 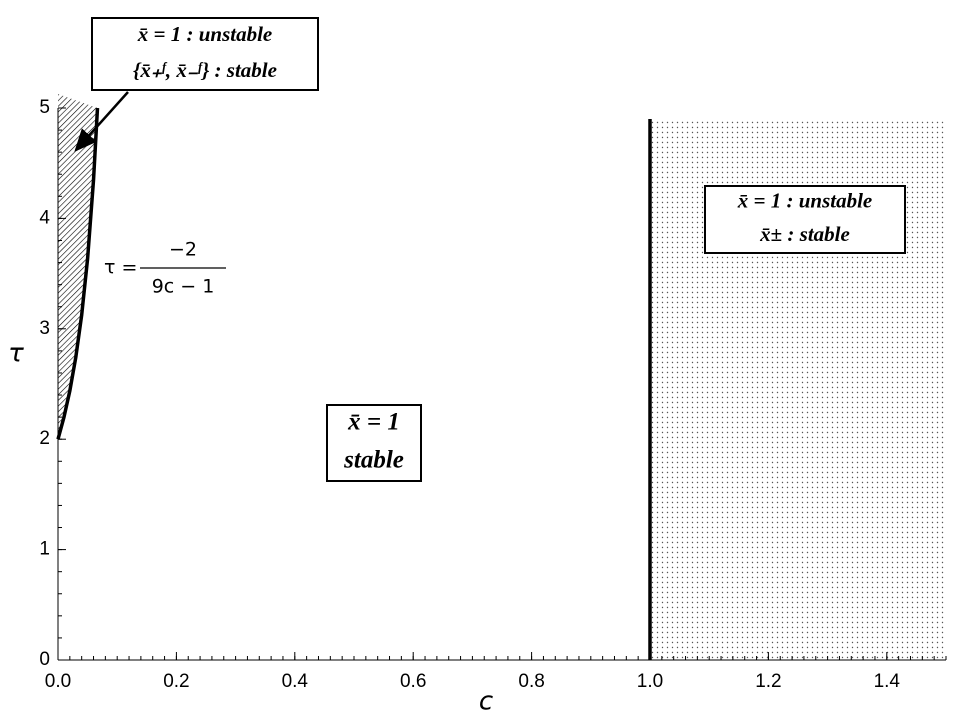 What do you see at coordinates (176, 681) in the screenshot?
I see `x-tick-label: 0.2` at bounding box center [176, 681].